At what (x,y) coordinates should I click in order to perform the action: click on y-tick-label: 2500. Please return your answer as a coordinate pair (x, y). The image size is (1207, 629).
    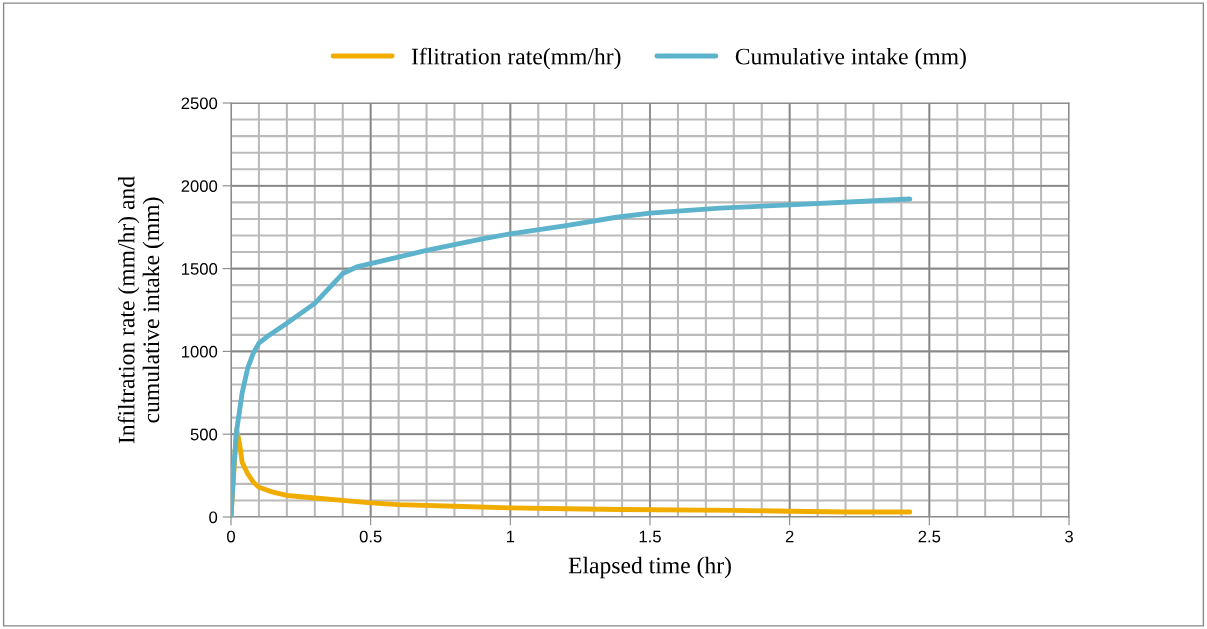
    Looking at the image, I should click on (199, 103).